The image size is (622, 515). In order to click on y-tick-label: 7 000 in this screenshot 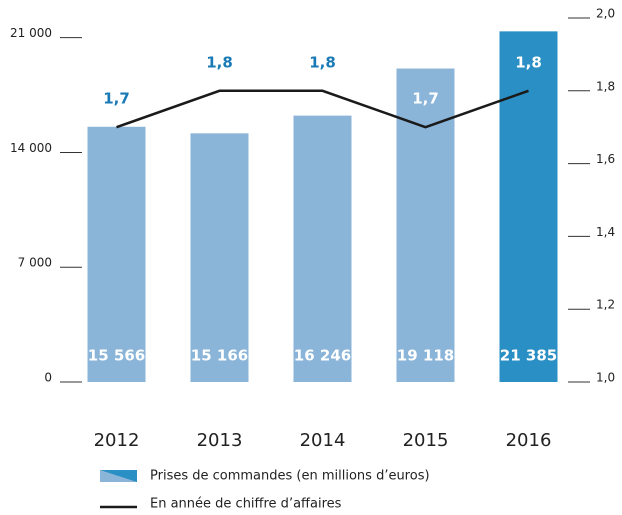, I will do `click(35, 263)`.